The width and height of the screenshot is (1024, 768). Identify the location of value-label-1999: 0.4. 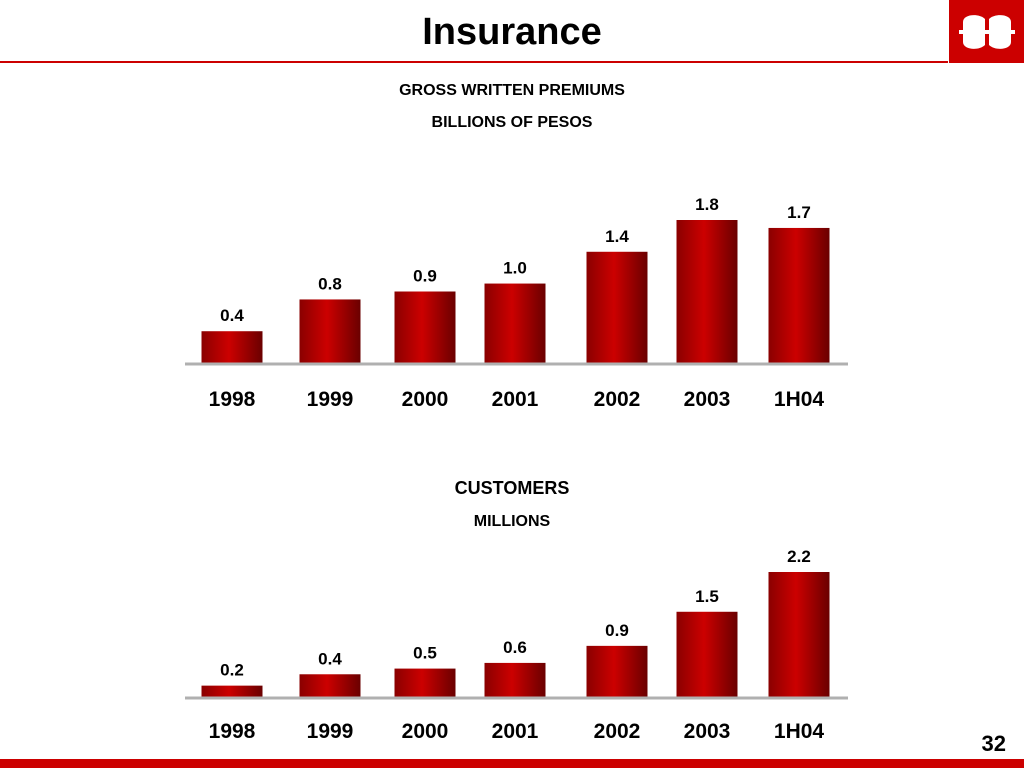
(330, 658).